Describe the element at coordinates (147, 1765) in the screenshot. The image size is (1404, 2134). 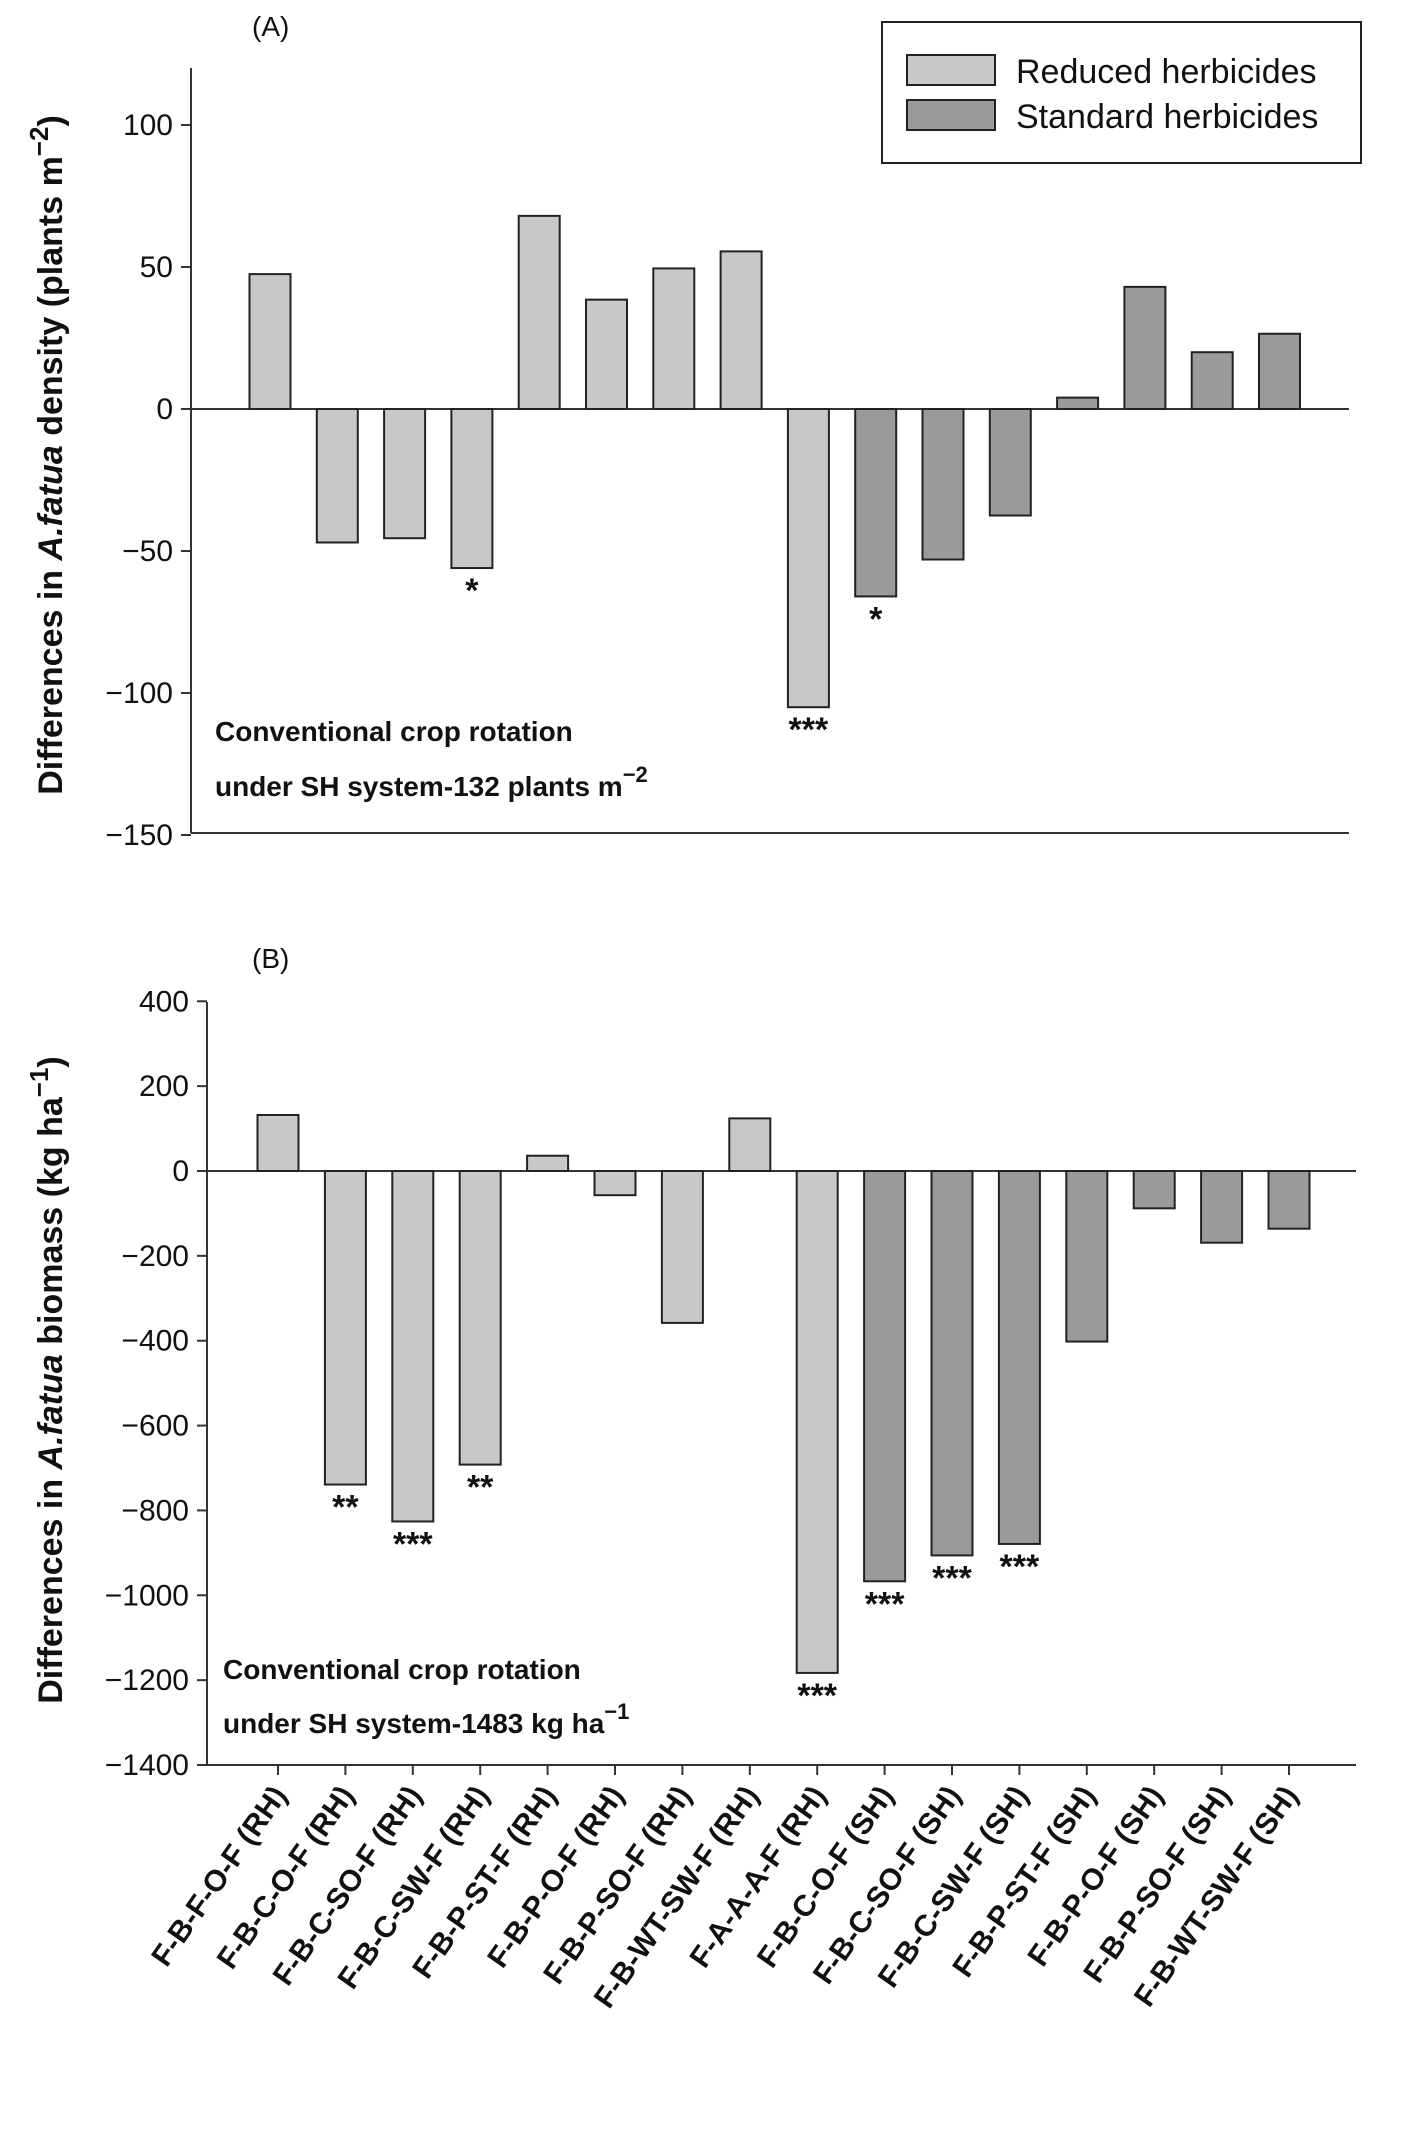
I see `y-tick-label: −1400` at that location.